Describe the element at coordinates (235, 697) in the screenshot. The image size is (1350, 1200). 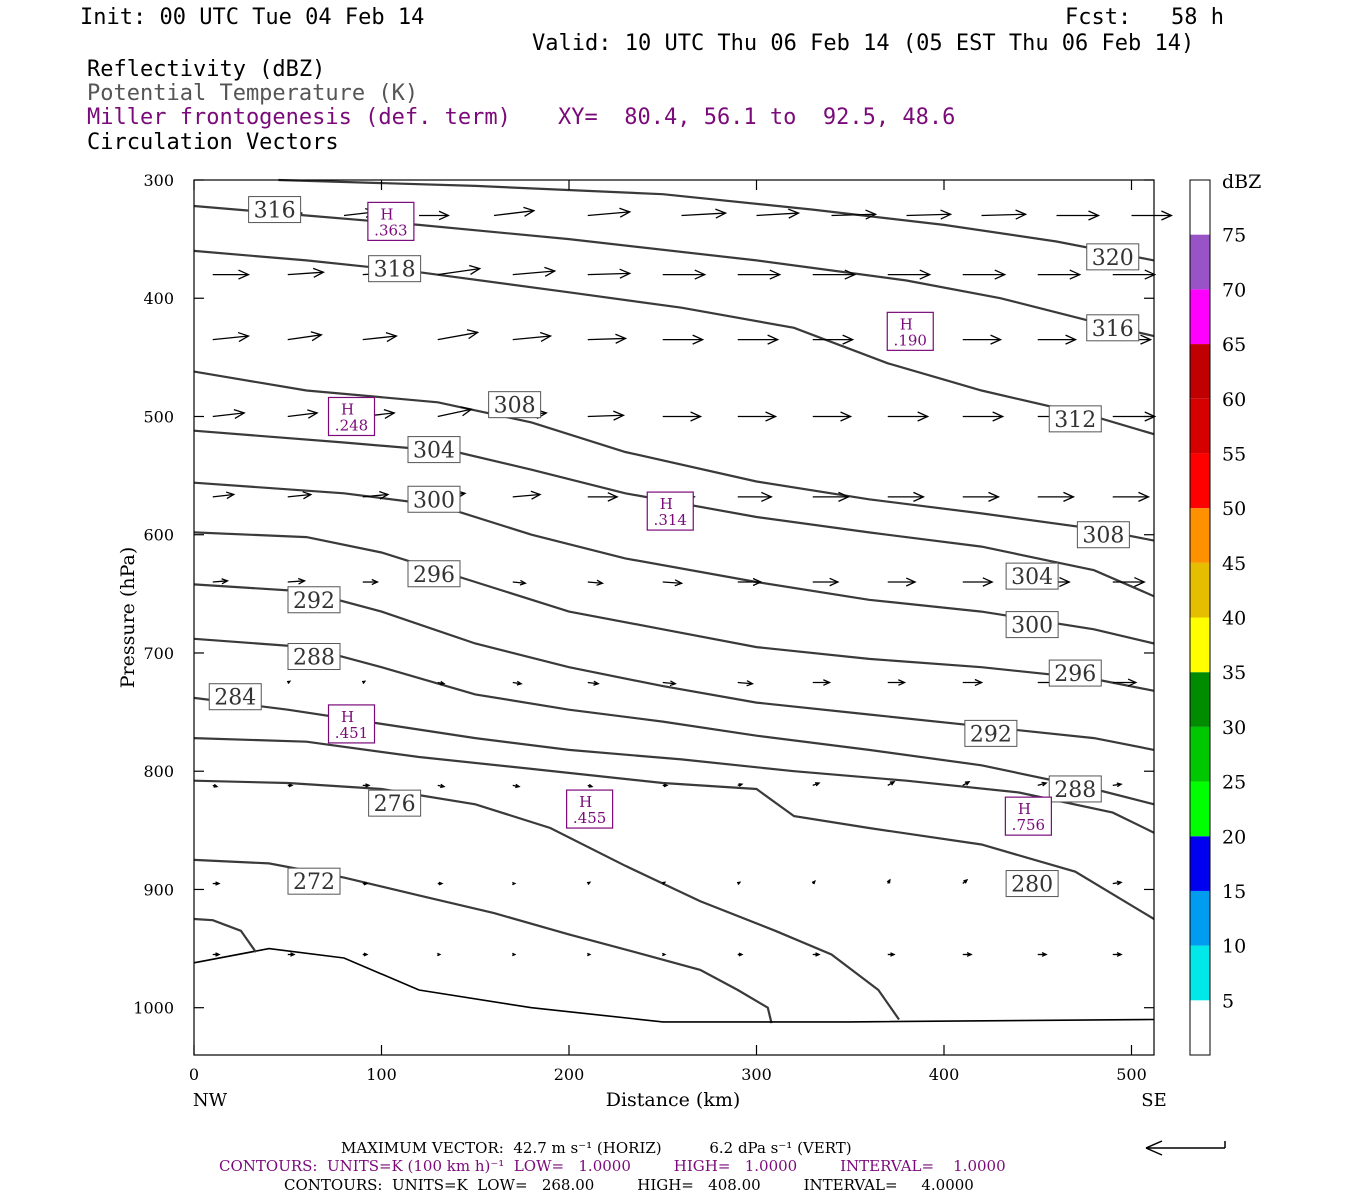
I see `contour-label: 284` at that location.